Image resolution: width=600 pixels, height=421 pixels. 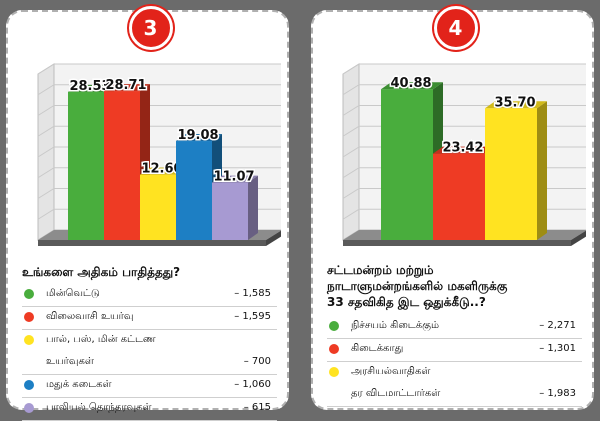 What do you see at coordinates (149, 295) in the screenshot?
I see `legend-row: மின்வெட்டு – 1,585` at bounding box center [149, 295].